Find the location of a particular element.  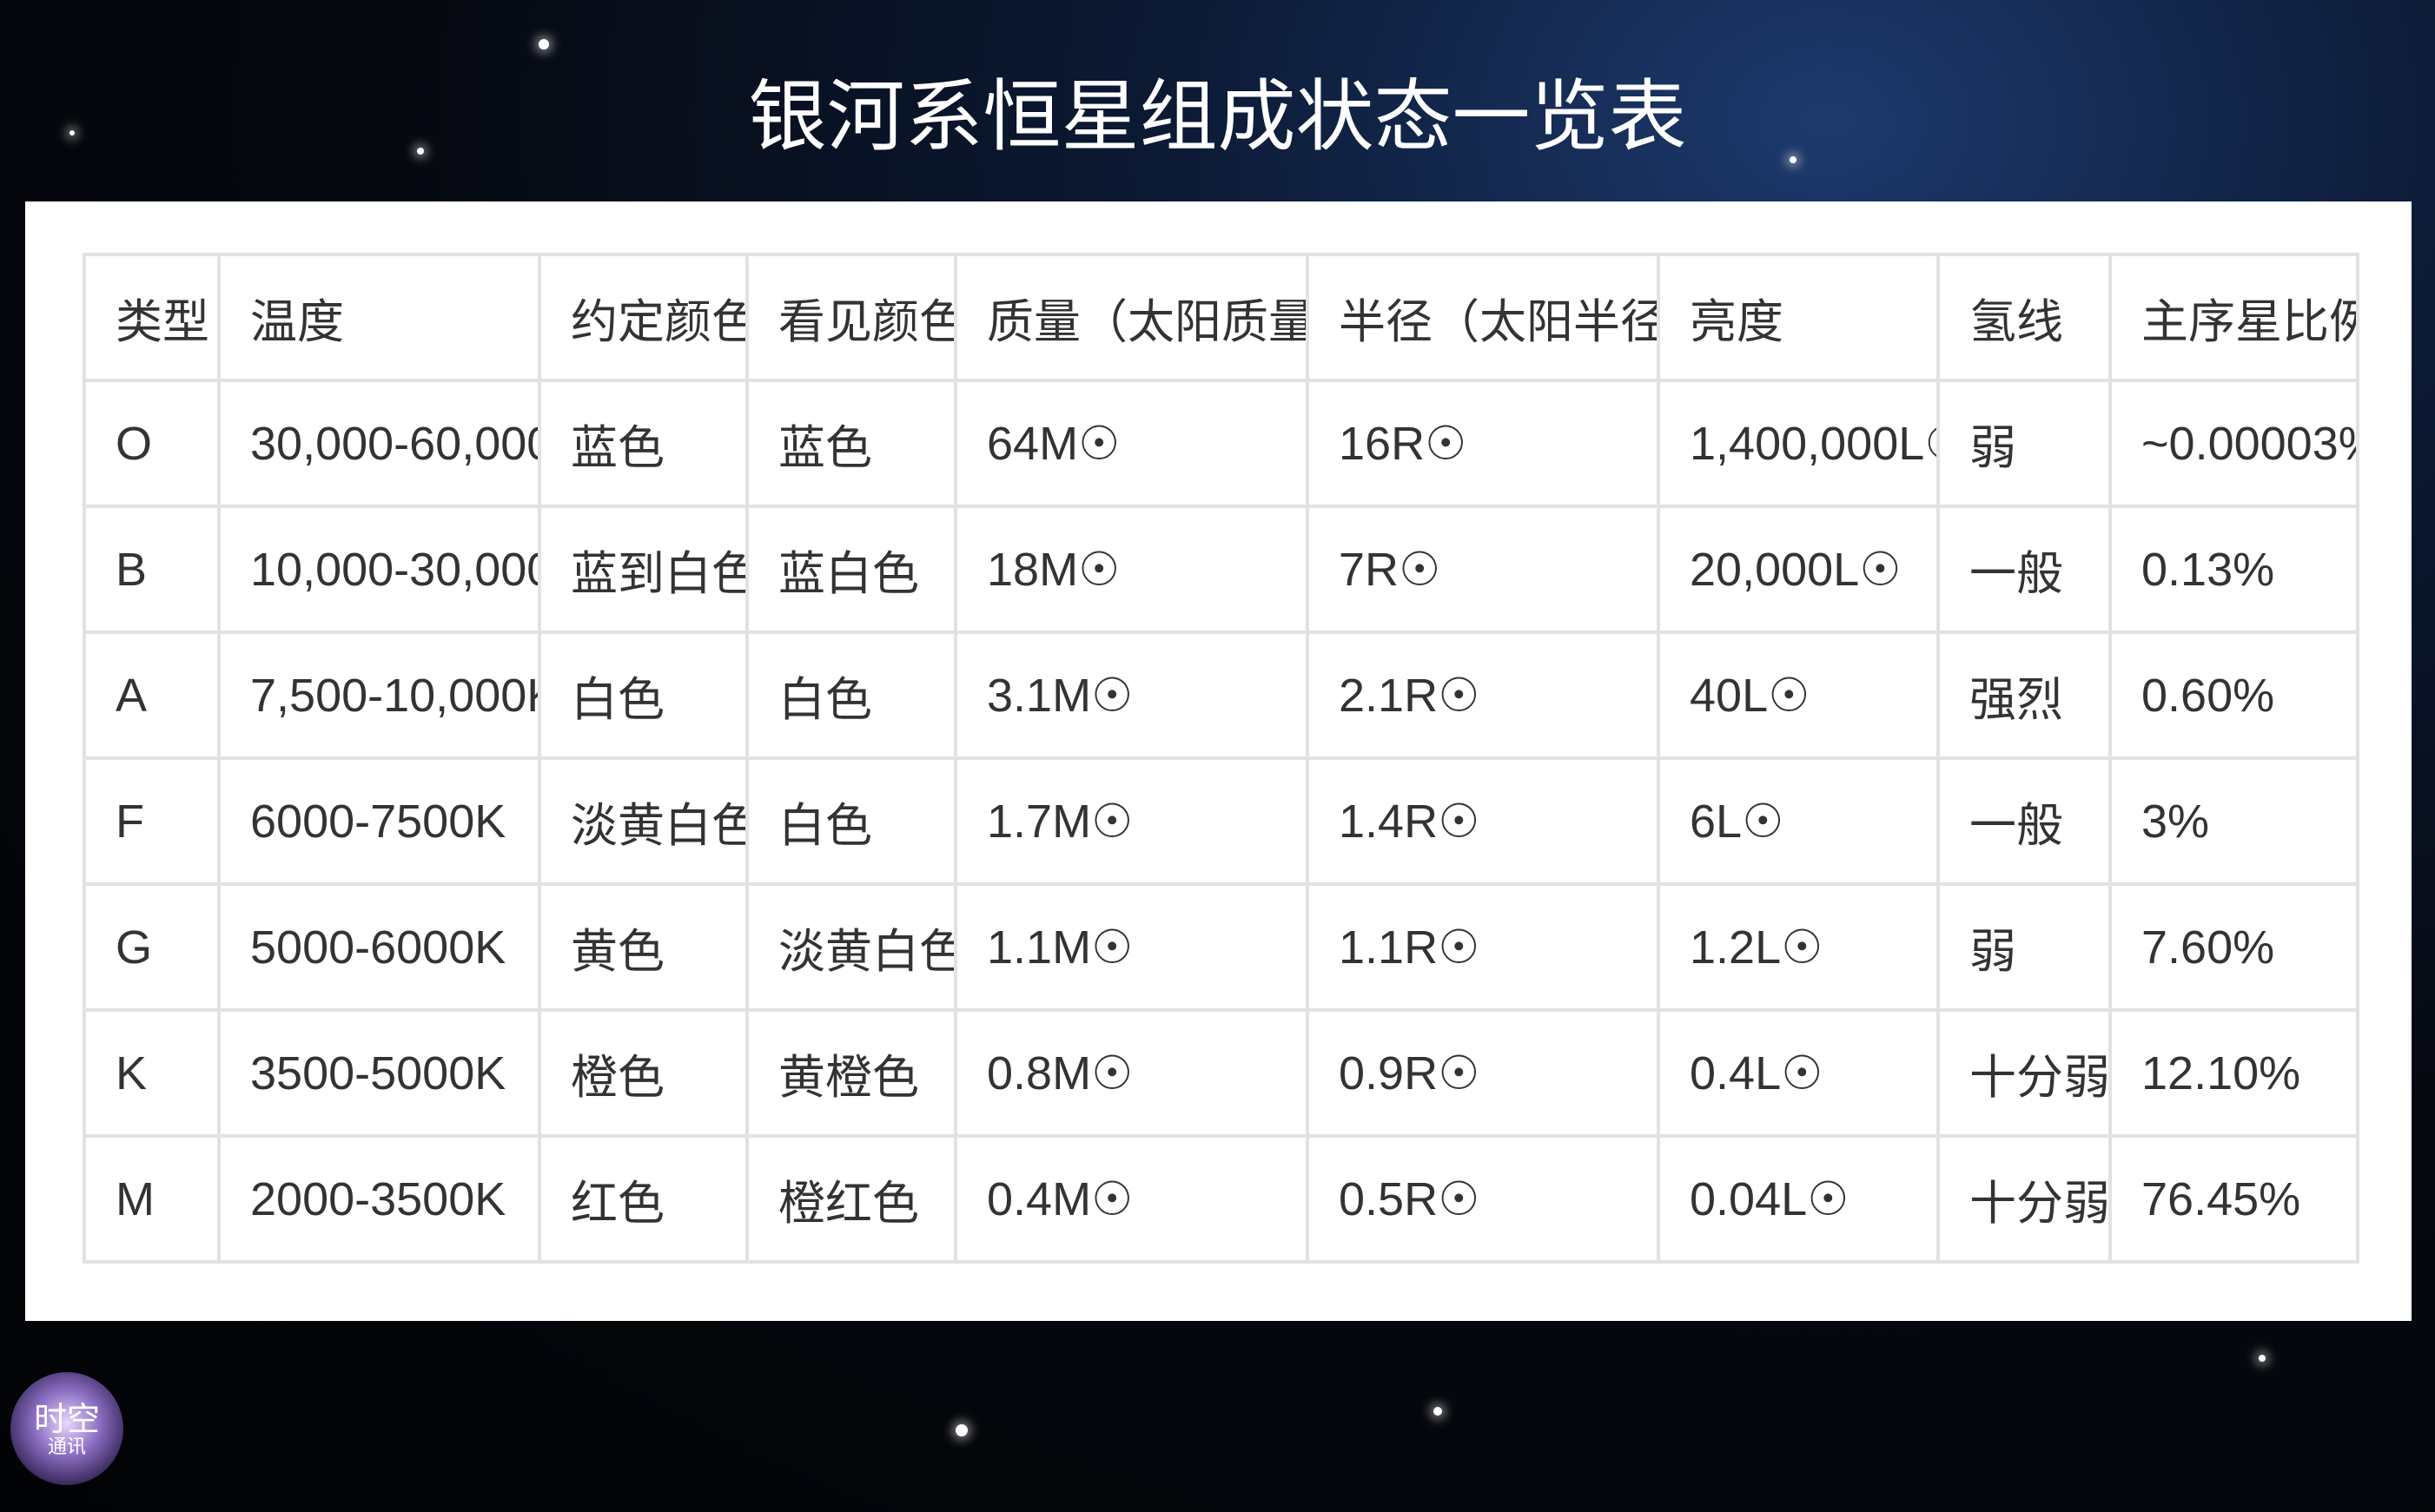

cell: 0.04L☉ is located at coordinates (1798, 1199).